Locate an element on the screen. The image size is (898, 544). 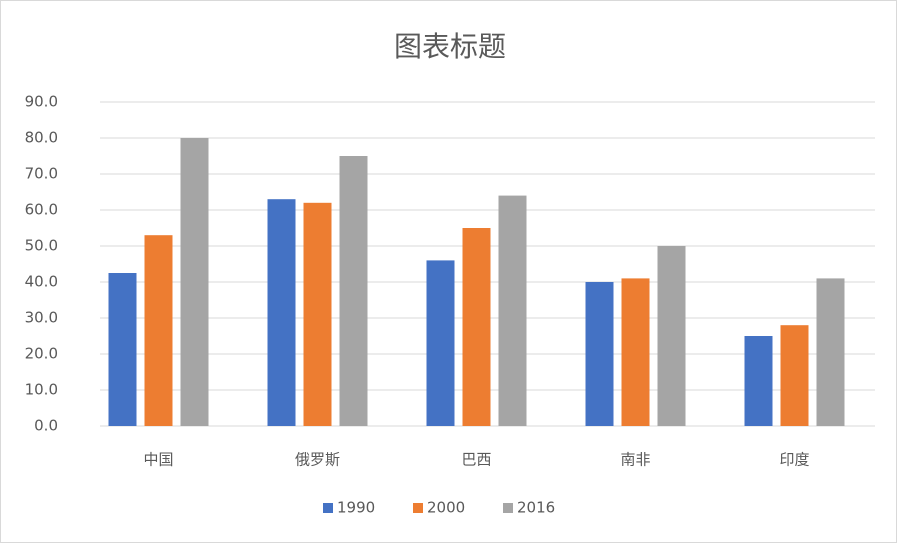
chart-title: 图表标题 is located at coordinates (450, 46).